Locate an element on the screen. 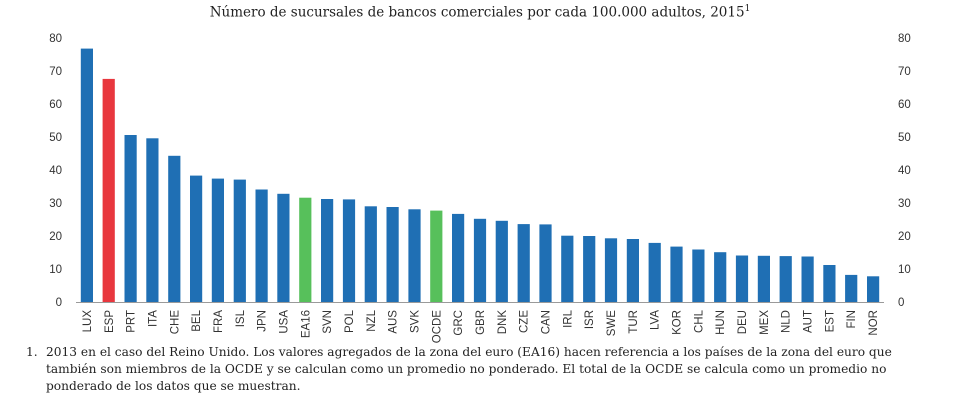 This screenshot has height=400, width=960. x-tick-label: BEL is located at coordinates (197, 320).